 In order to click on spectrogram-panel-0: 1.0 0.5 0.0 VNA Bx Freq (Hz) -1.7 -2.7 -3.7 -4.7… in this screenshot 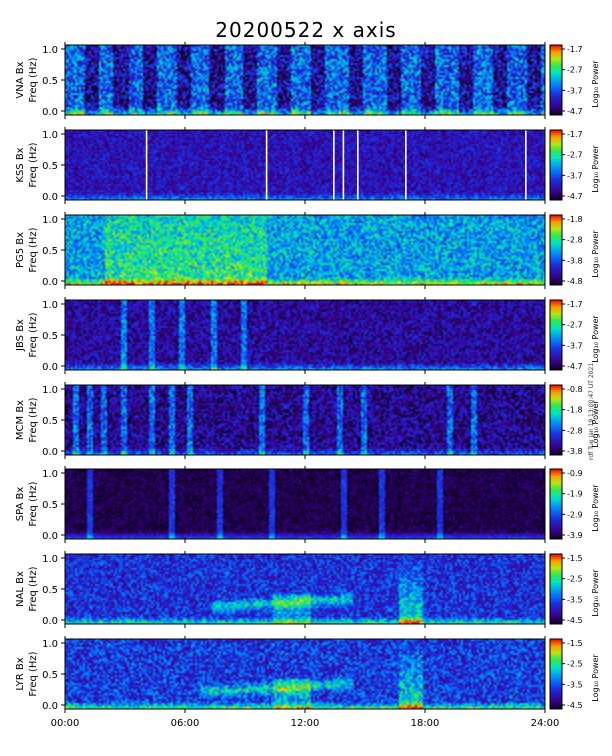, I will do `click(307, 80)`.